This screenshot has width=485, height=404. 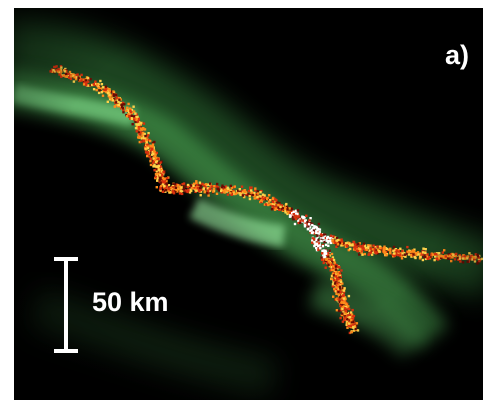 What do you see at coordinates (66, 305) in the screenshot?
I see `scale-bar` at bounding box center [66, 305].